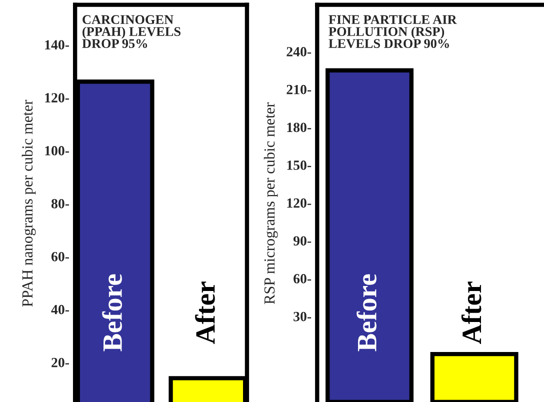  Describe the element at coordinates (29, 203) in the screenshot. I see `y-axis-title: PPAH nanograms per cubic meter` at that location.